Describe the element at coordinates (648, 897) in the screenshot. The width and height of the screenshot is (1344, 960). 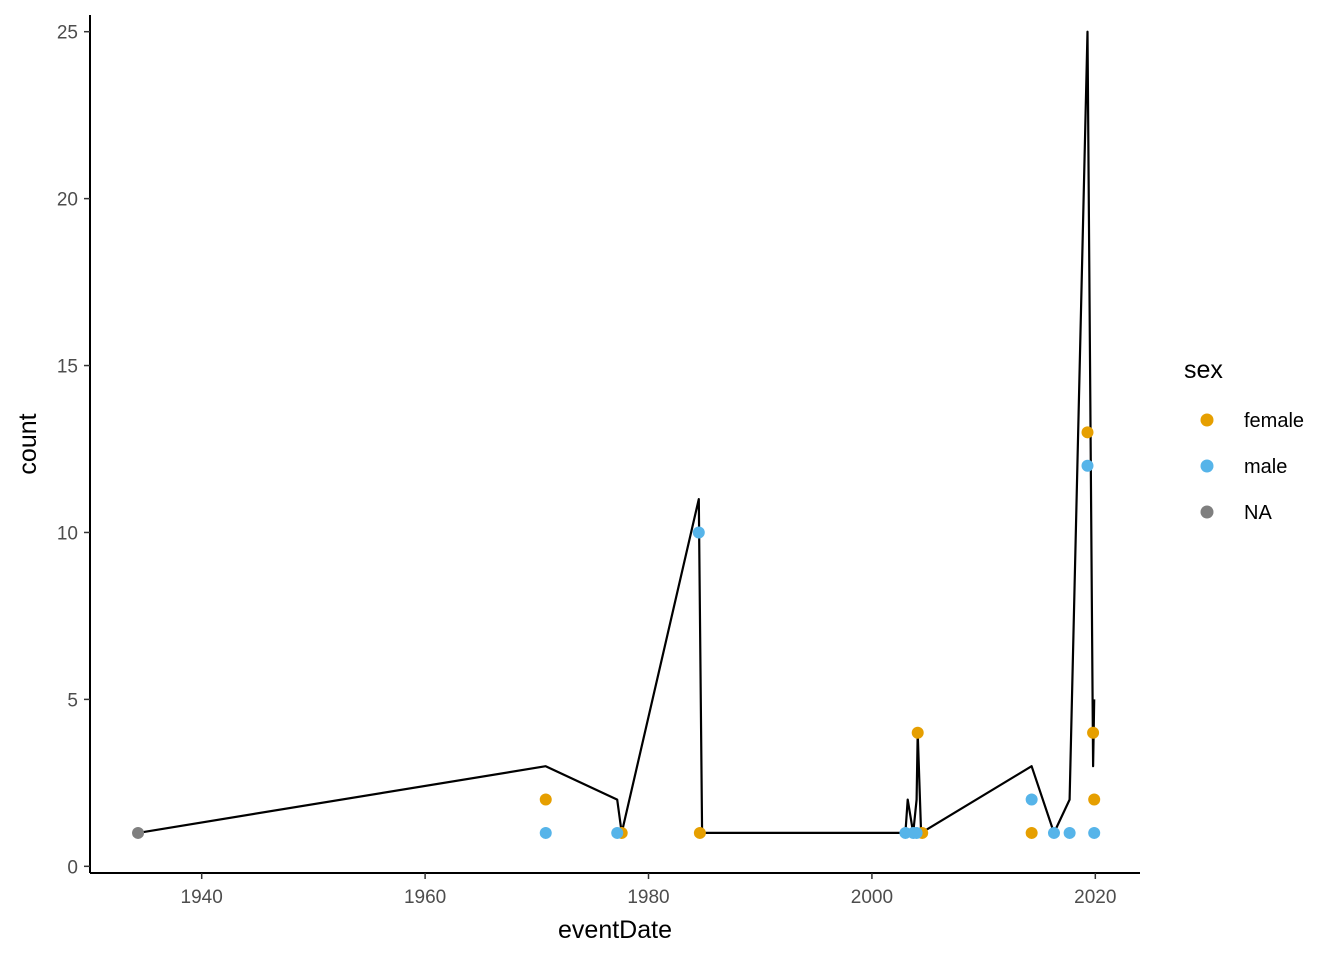
I see `x-tick-label: 1980` at that location.